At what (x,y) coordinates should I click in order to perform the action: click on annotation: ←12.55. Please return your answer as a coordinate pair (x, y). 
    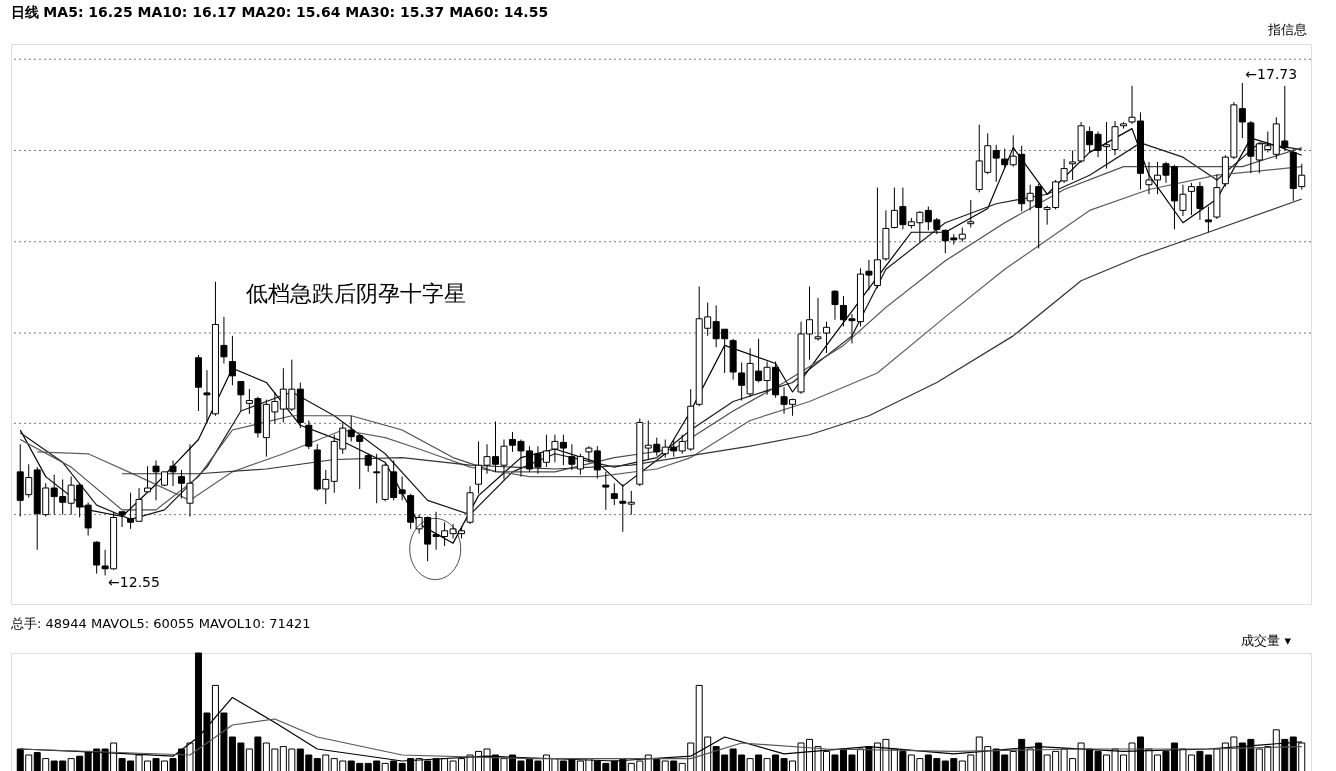
    Looking at the image, I should click on (134, 582).